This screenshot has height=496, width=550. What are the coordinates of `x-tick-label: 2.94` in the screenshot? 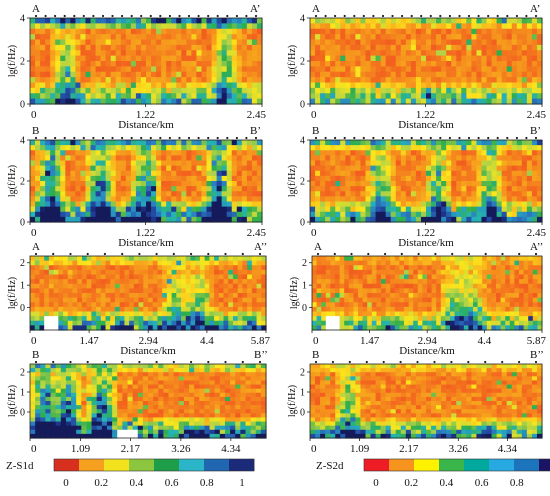 It's located at (428, 341).